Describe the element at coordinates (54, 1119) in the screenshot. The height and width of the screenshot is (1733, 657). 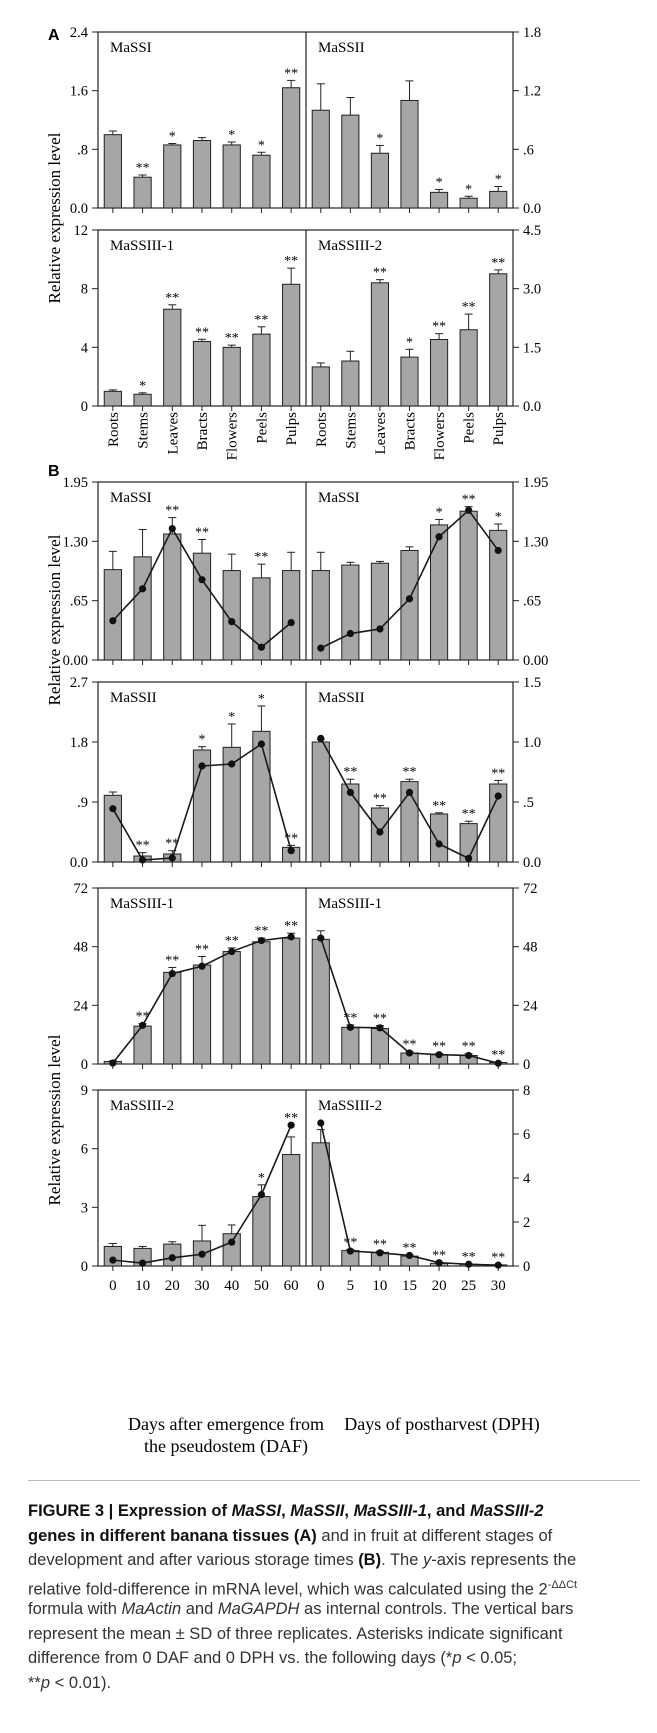
I see `y-axis-label-b2: Relative expression level` at that location.